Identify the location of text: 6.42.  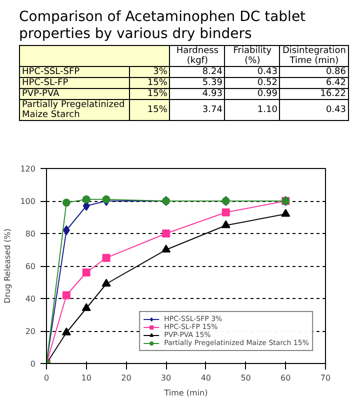
(314, 83).